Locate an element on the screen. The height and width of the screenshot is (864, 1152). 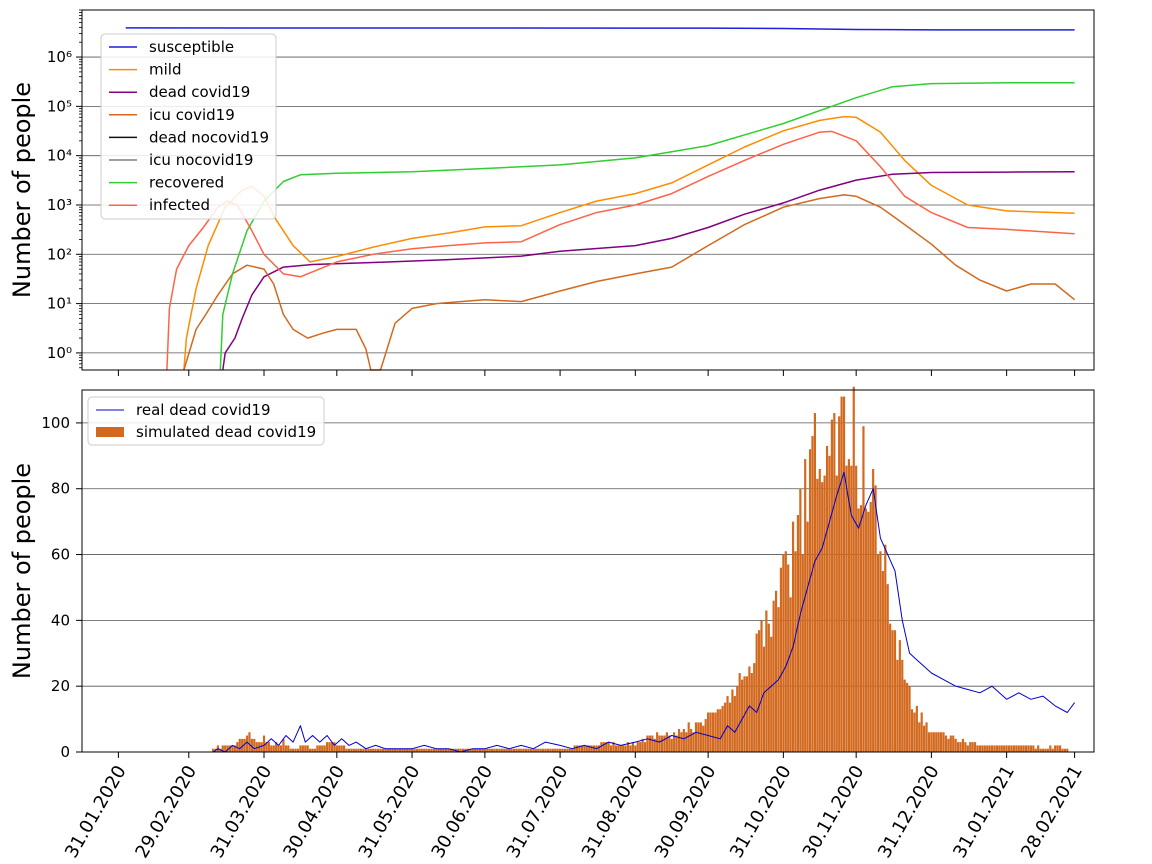
x-tick-label: 30.11.2020 is located at coordinates (834, 812).